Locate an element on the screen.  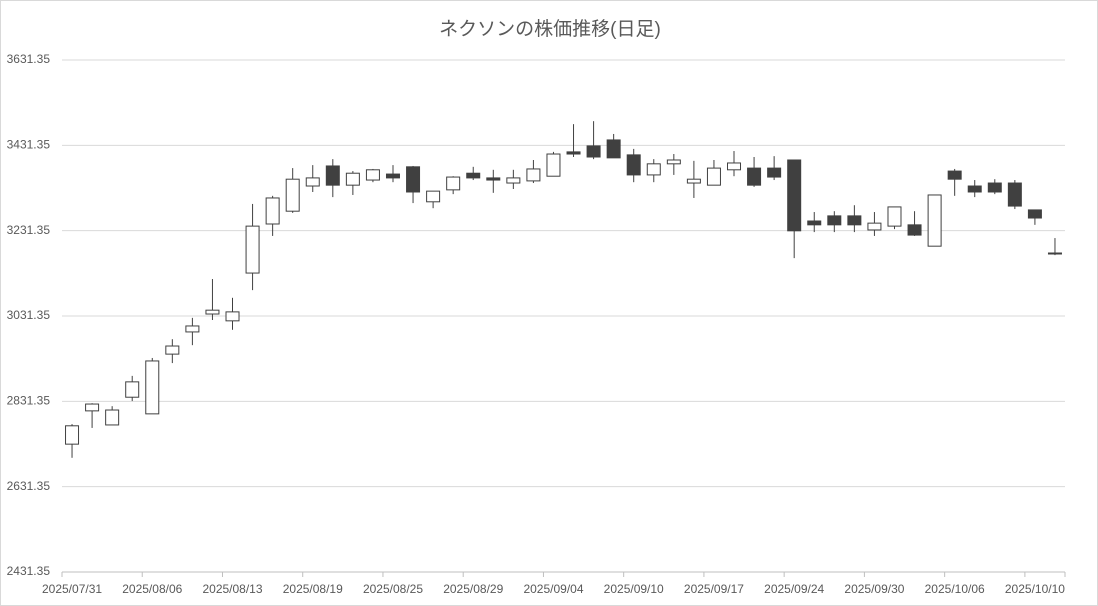
x-tick-label: 2025/08/13 is located at coordinates (232, 589).